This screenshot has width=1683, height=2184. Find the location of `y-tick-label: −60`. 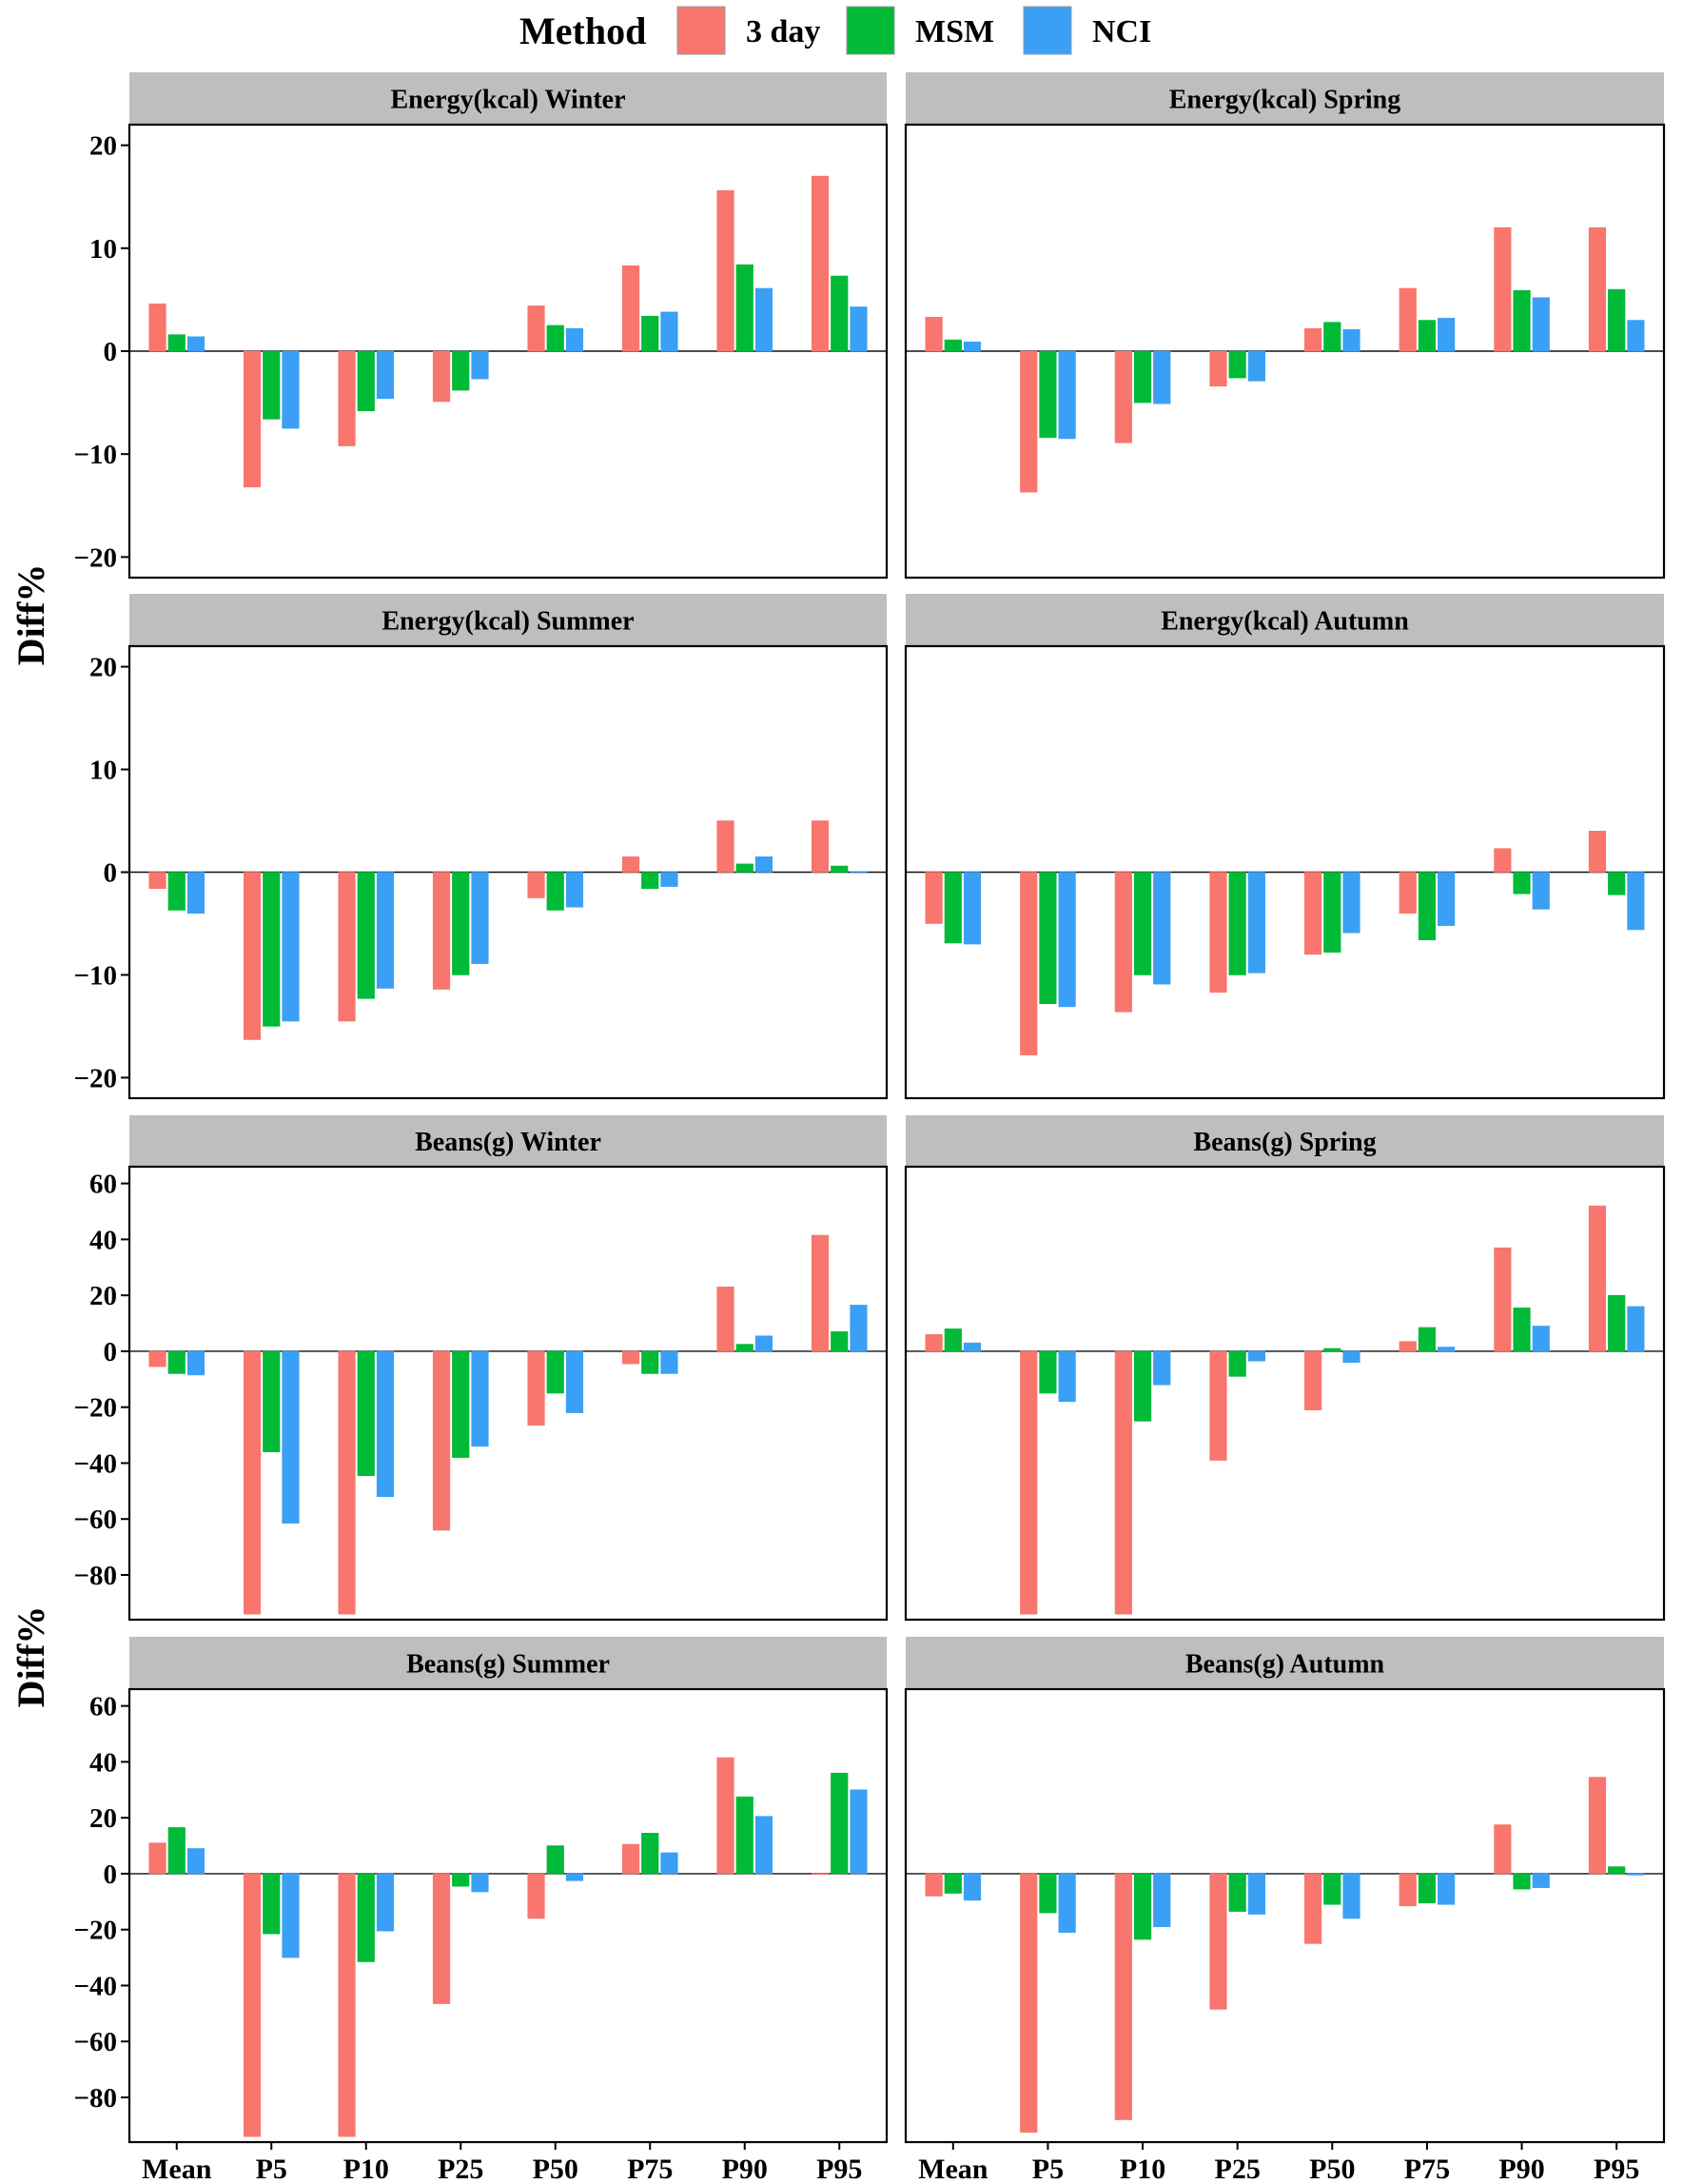

y-tick-label: −60 is located at coordinates (95, 2042).